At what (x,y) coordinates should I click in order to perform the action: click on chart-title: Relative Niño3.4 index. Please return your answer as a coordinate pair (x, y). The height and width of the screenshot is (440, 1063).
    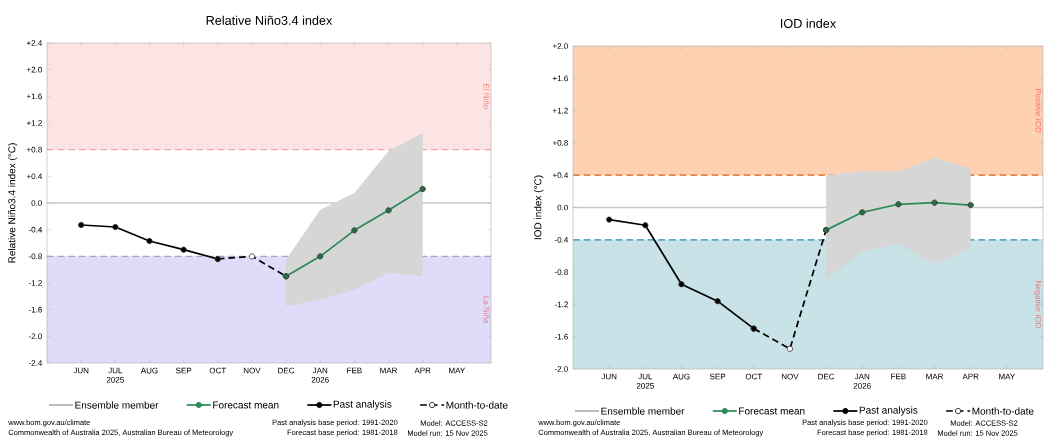
    Looking at the image, I should click on (269, 20).